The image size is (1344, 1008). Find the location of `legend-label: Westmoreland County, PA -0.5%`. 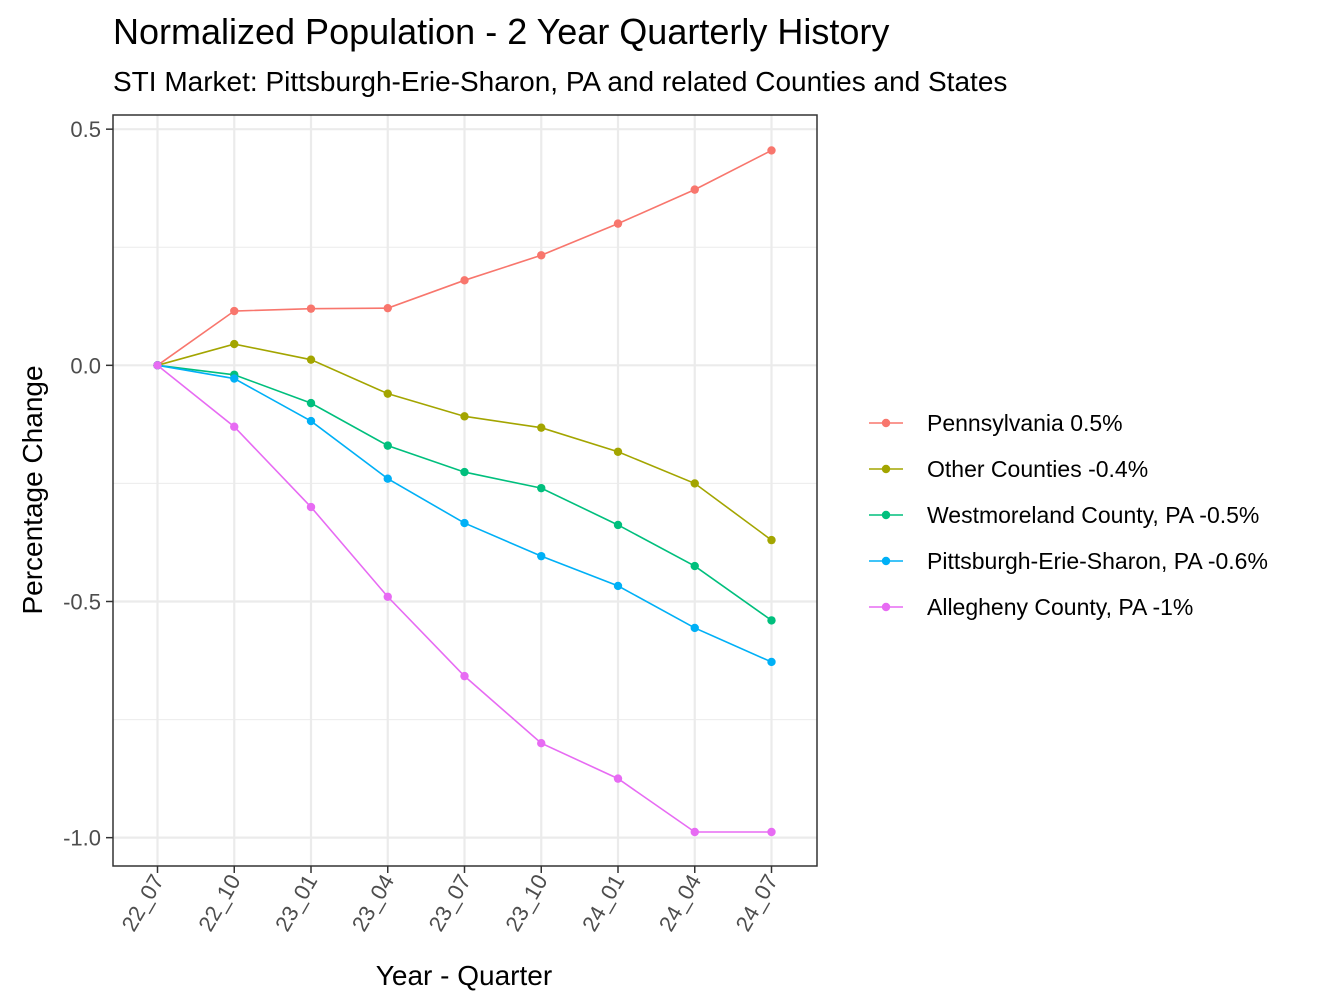

legend-label: Westmoreland County, PA -0.5% is located at coordinates (1093, 515).